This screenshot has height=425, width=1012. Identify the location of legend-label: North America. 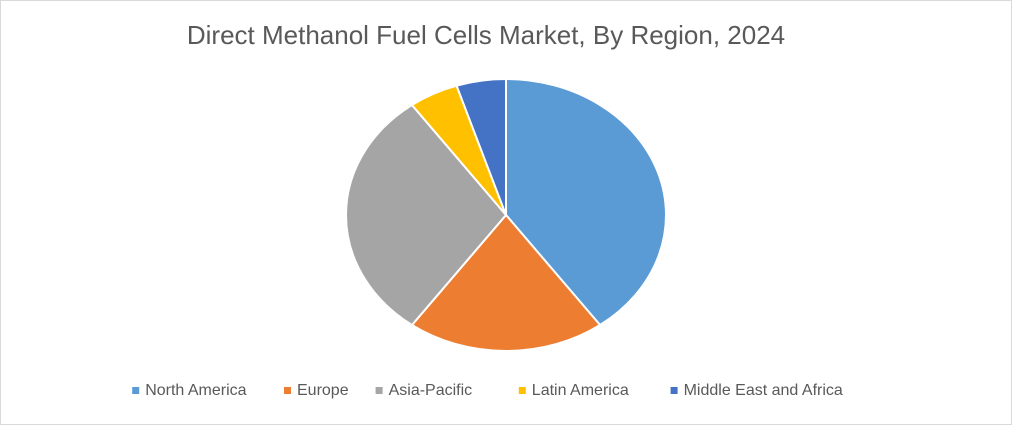
(195, 390).